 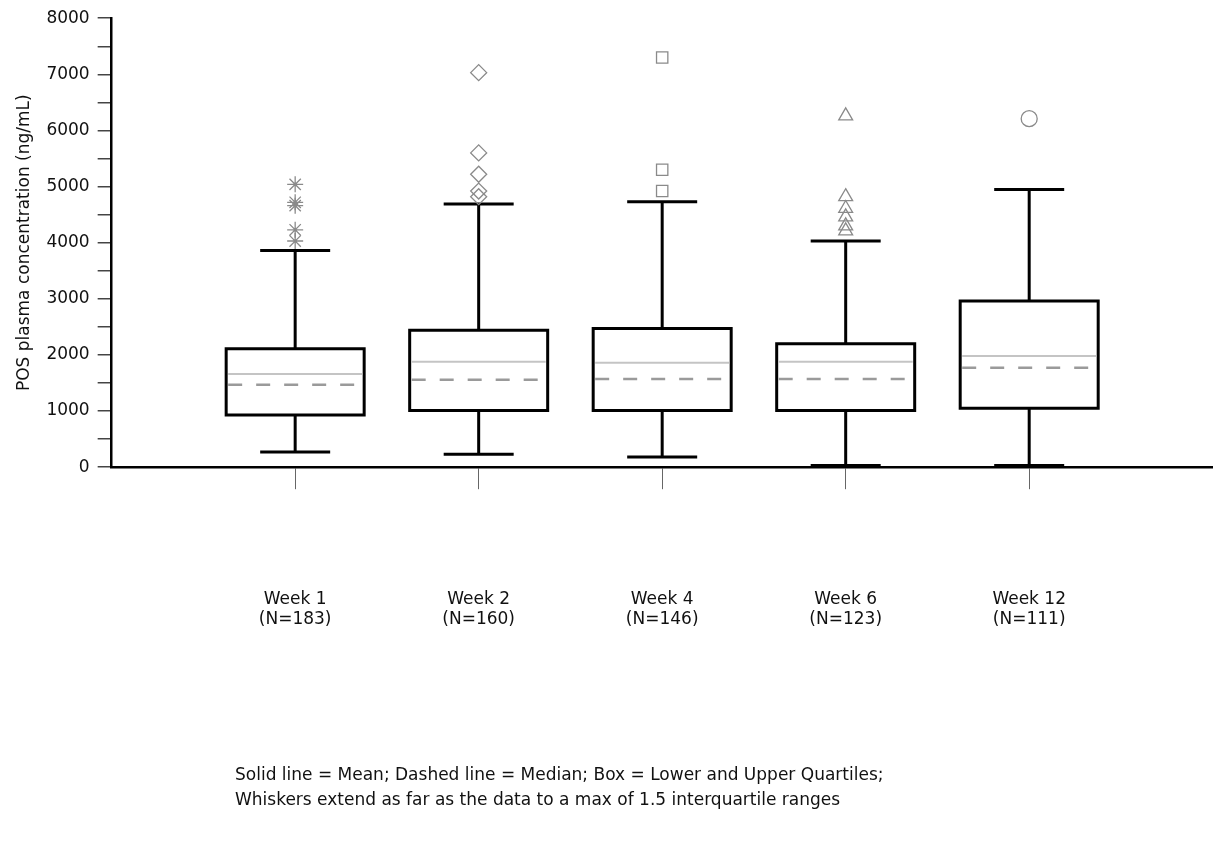 What do you see at coordinates (559, 774) in the screenshot?
I see `text: Solid line = Mean; Dashed line = Median; Box = Lower and Upper Quartiles;` at bounding box center [559, 774].